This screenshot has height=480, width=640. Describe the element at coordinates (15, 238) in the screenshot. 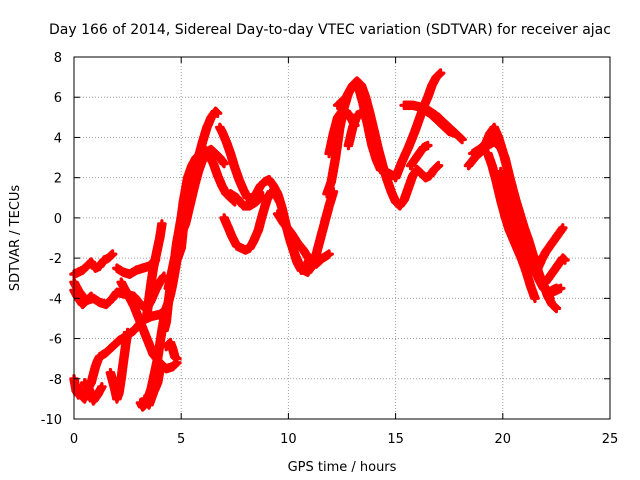

I see `y-axis-label: SDTVAR / TECUs` at that location.